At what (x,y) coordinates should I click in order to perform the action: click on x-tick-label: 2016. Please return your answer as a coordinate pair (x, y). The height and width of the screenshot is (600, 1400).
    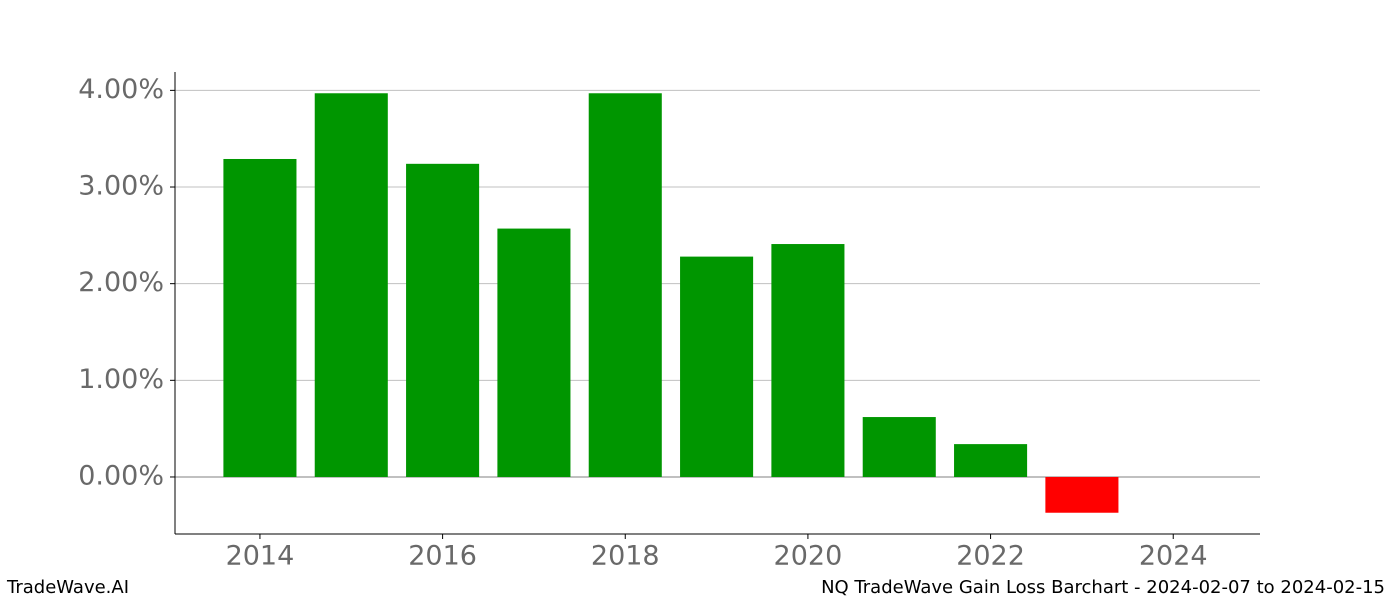
    Looking at the image, I should click on (442, 556).